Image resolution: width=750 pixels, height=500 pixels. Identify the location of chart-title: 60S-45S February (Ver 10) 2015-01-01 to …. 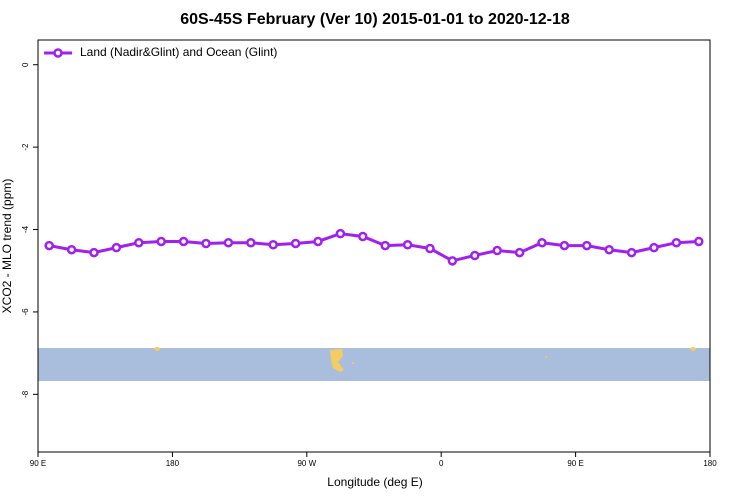
(375, 19).